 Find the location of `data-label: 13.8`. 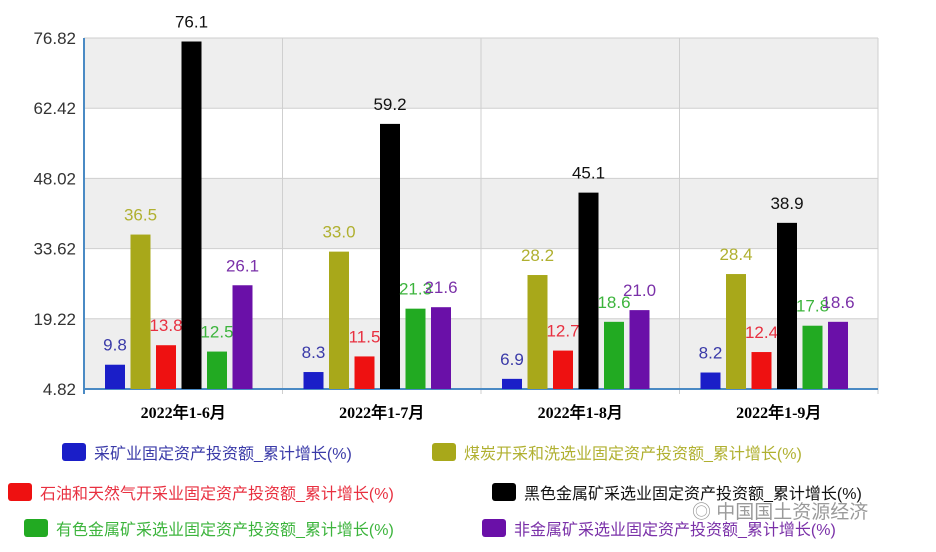

data-label: 13.8 is located at coordinates (165, 325).